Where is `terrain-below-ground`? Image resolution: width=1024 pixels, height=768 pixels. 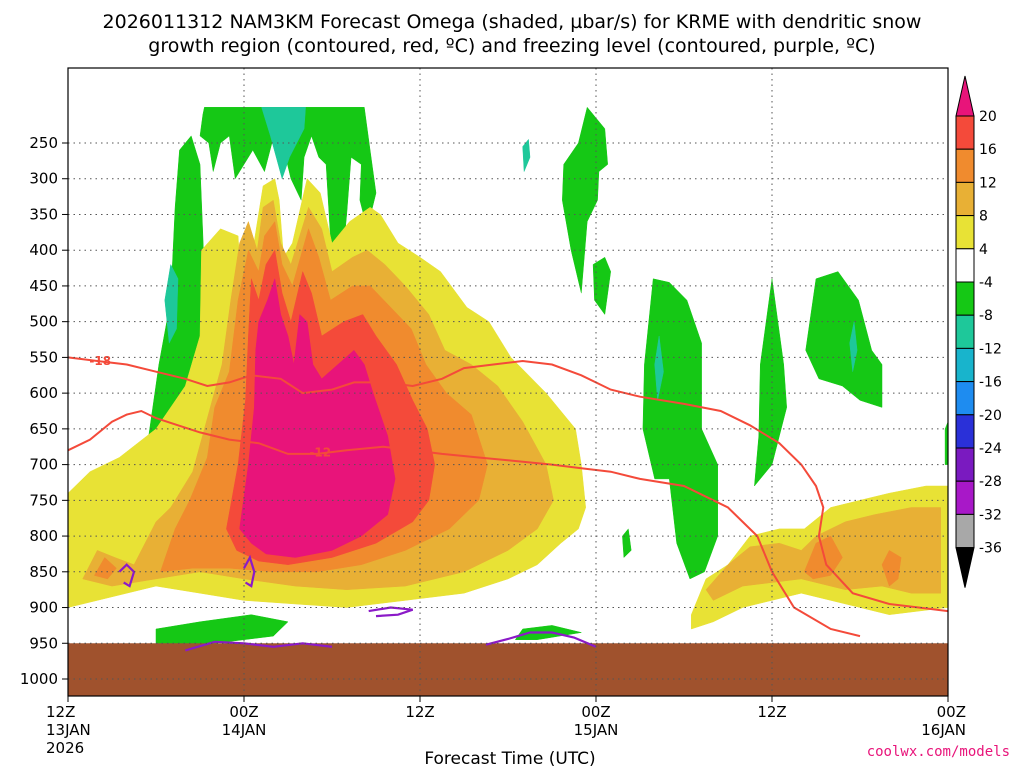
terrain-below-ground is located at coordinates (508, 669).